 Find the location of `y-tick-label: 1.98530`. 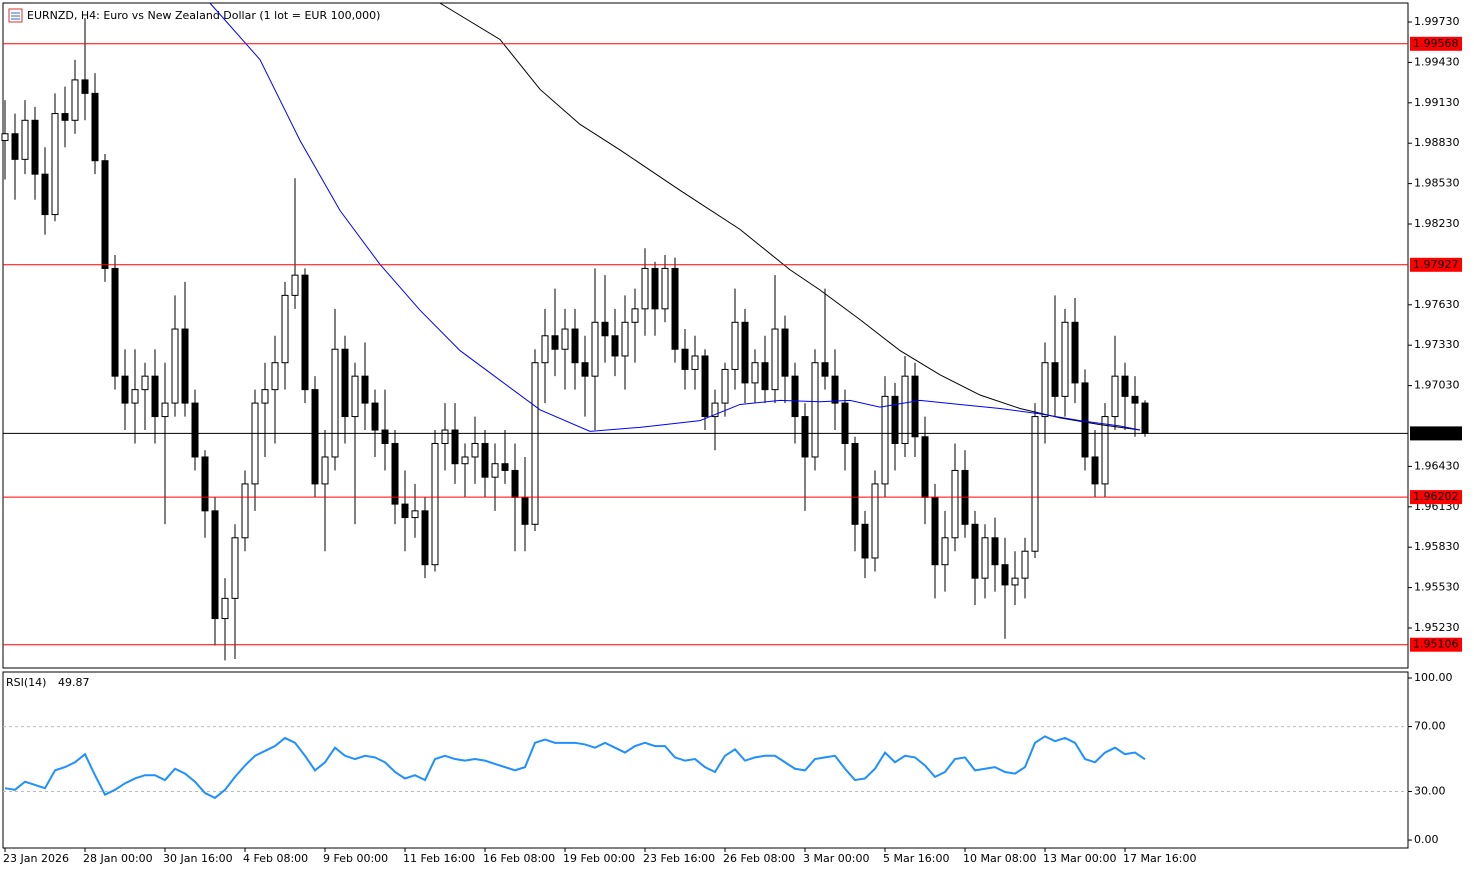

y-tick-label: 1.98530 is located at coordinates (1437, 183).